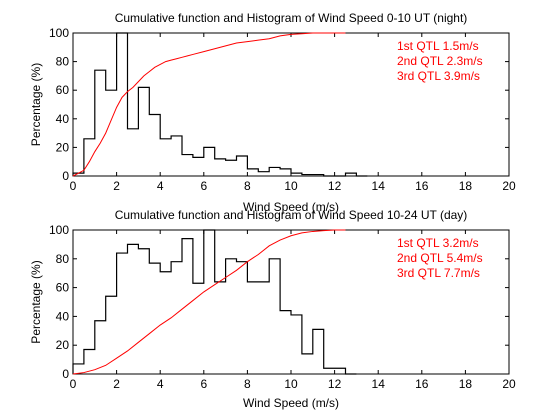 The height and width of the screenshot is (420, 560). What do you see at coordinates (291, 403) in the screenshot?
I see `x-axis-label-2: Wind Speed (m/s)` at bounding box center [291, 403].